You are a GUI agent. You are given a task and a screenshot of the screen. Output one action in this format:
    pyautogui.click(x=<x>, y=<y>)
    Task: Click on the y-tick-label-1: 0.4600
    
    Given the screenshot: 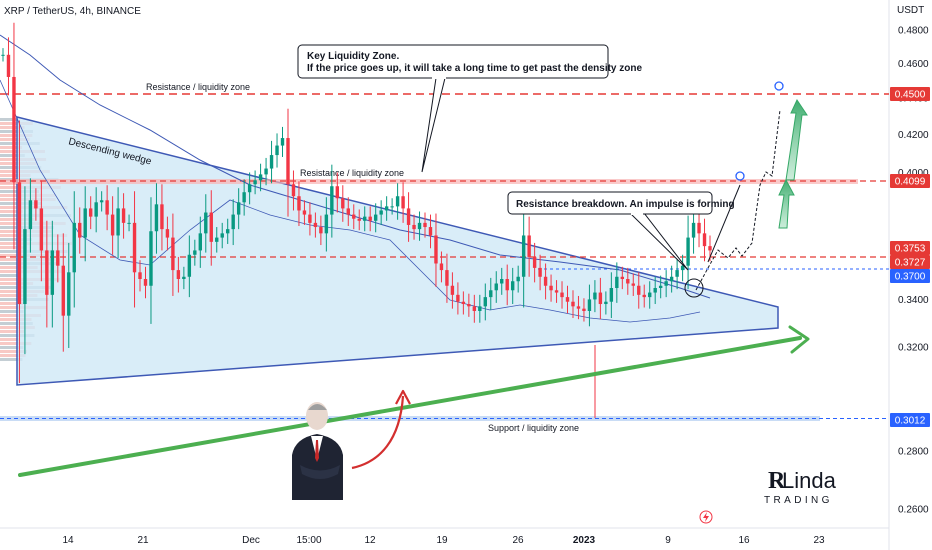 What is the action you would take?
    pyautogui.click(x=913, y=64)
    